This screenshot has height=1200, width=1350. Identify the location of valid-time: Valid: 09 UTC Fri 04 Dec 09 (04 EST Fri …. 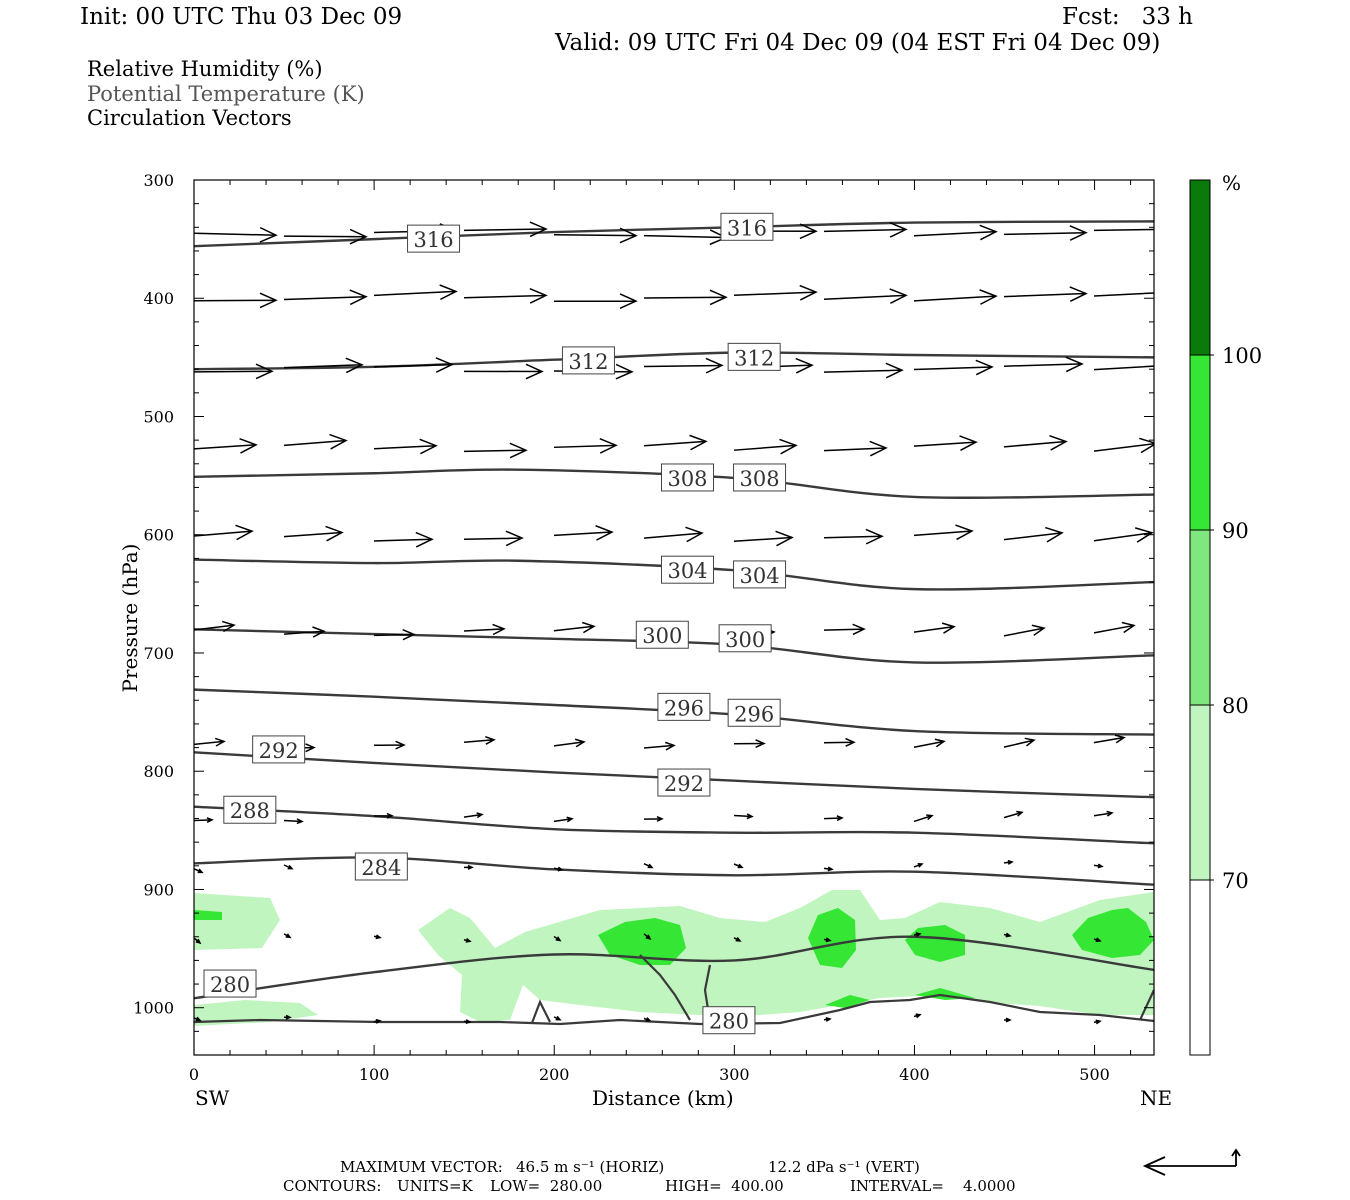
(858, 43).